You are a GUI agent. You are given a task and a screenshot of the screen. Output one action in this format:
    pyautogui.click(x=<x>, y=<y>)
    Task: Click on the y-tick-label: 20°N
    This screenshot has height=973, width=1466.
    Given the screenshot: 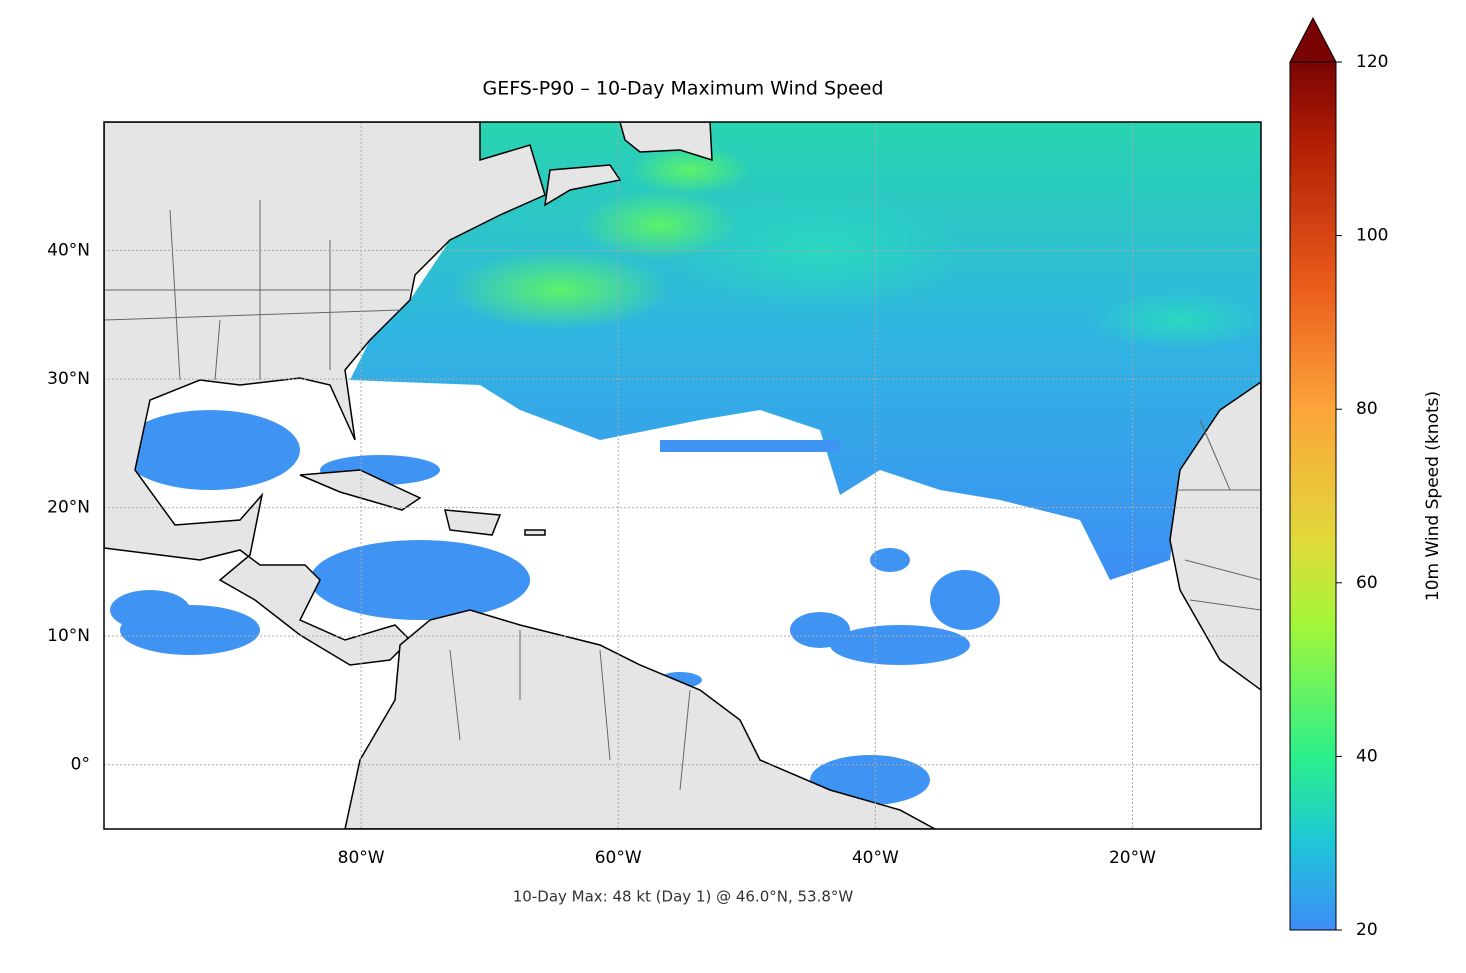 What is the action you would take?
    pyautogui.click(x=68, y=508)
    